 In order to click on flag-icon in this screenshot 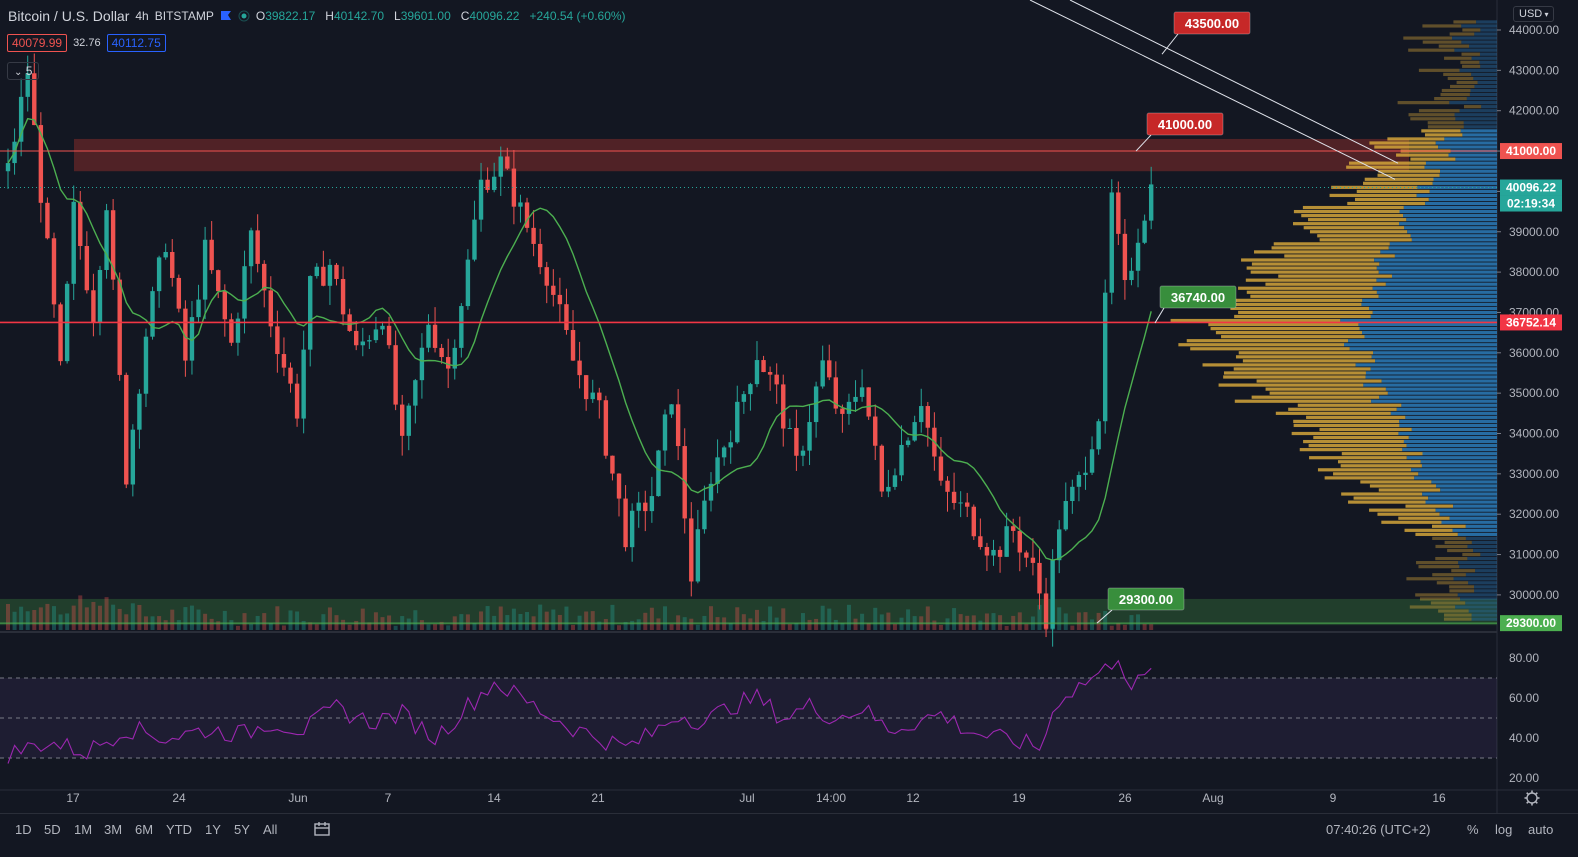, I will do `click(226, 16)`.